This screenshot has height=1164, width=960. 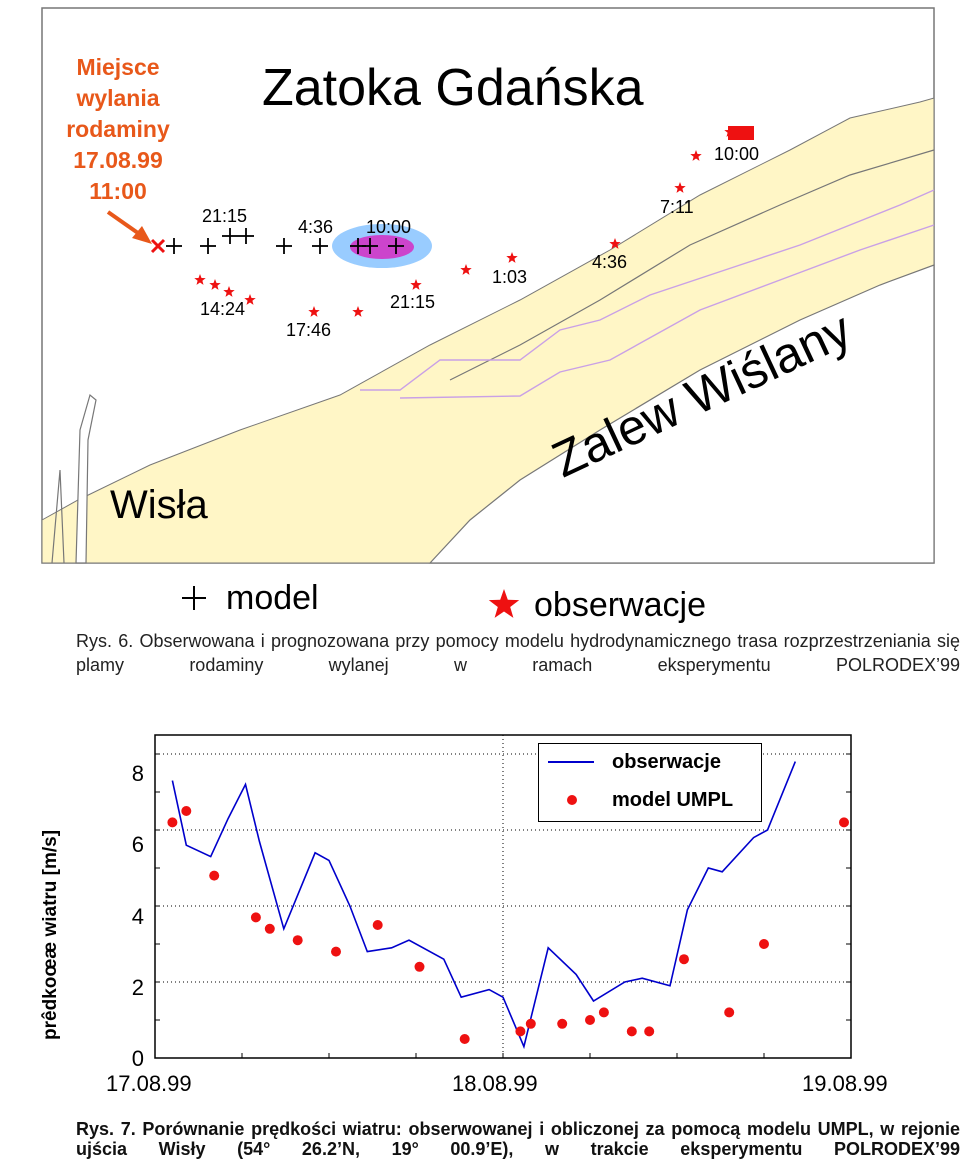 I want to click on model-time-label: 4:36, so click(x=316, y=227).